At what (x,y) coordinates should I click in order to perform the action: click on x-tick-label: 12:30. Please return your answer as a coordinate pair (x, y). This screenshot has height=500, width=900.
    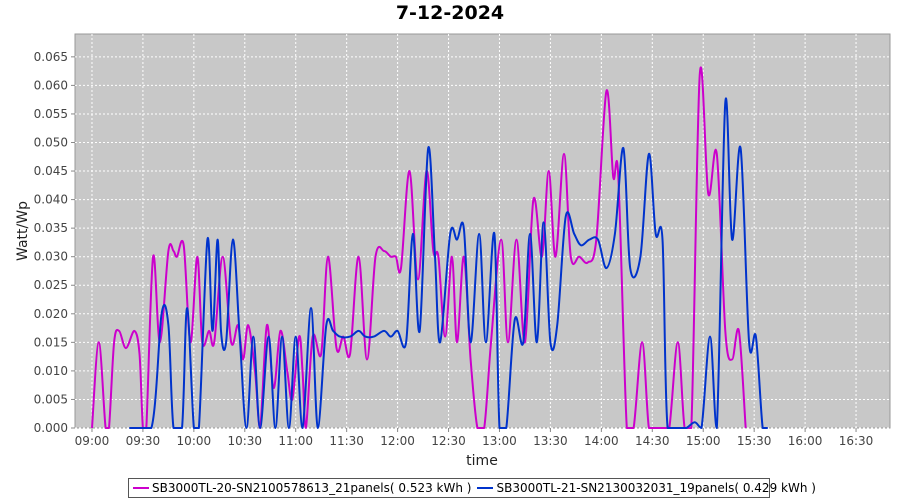
    Looking at the image, I should click on (448, 441).